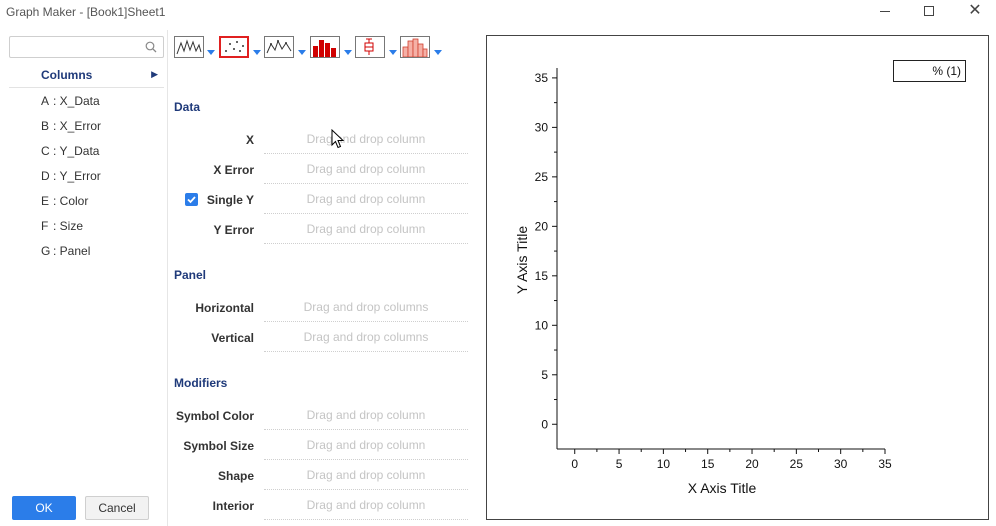  Describe the element at coordinates (929, 71) in the screenshot. I see `legend-box: % (1)` at that location.